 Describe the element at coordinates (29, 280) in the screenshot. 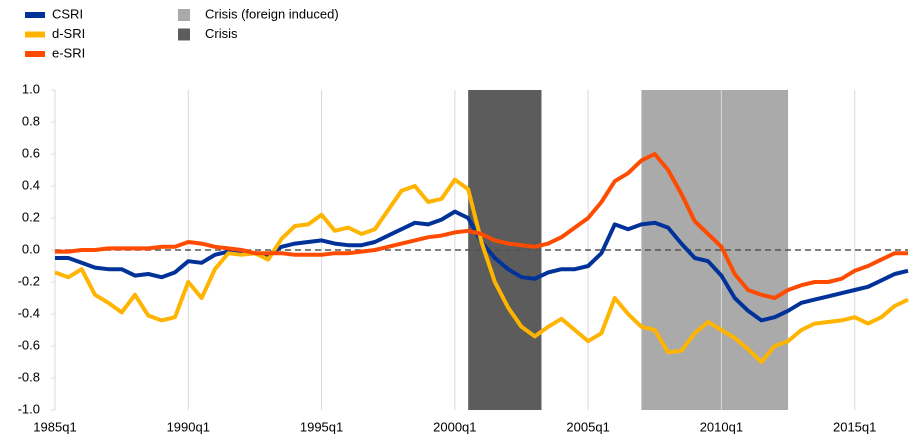

I see `y-tick-label: -0.2` at that location.